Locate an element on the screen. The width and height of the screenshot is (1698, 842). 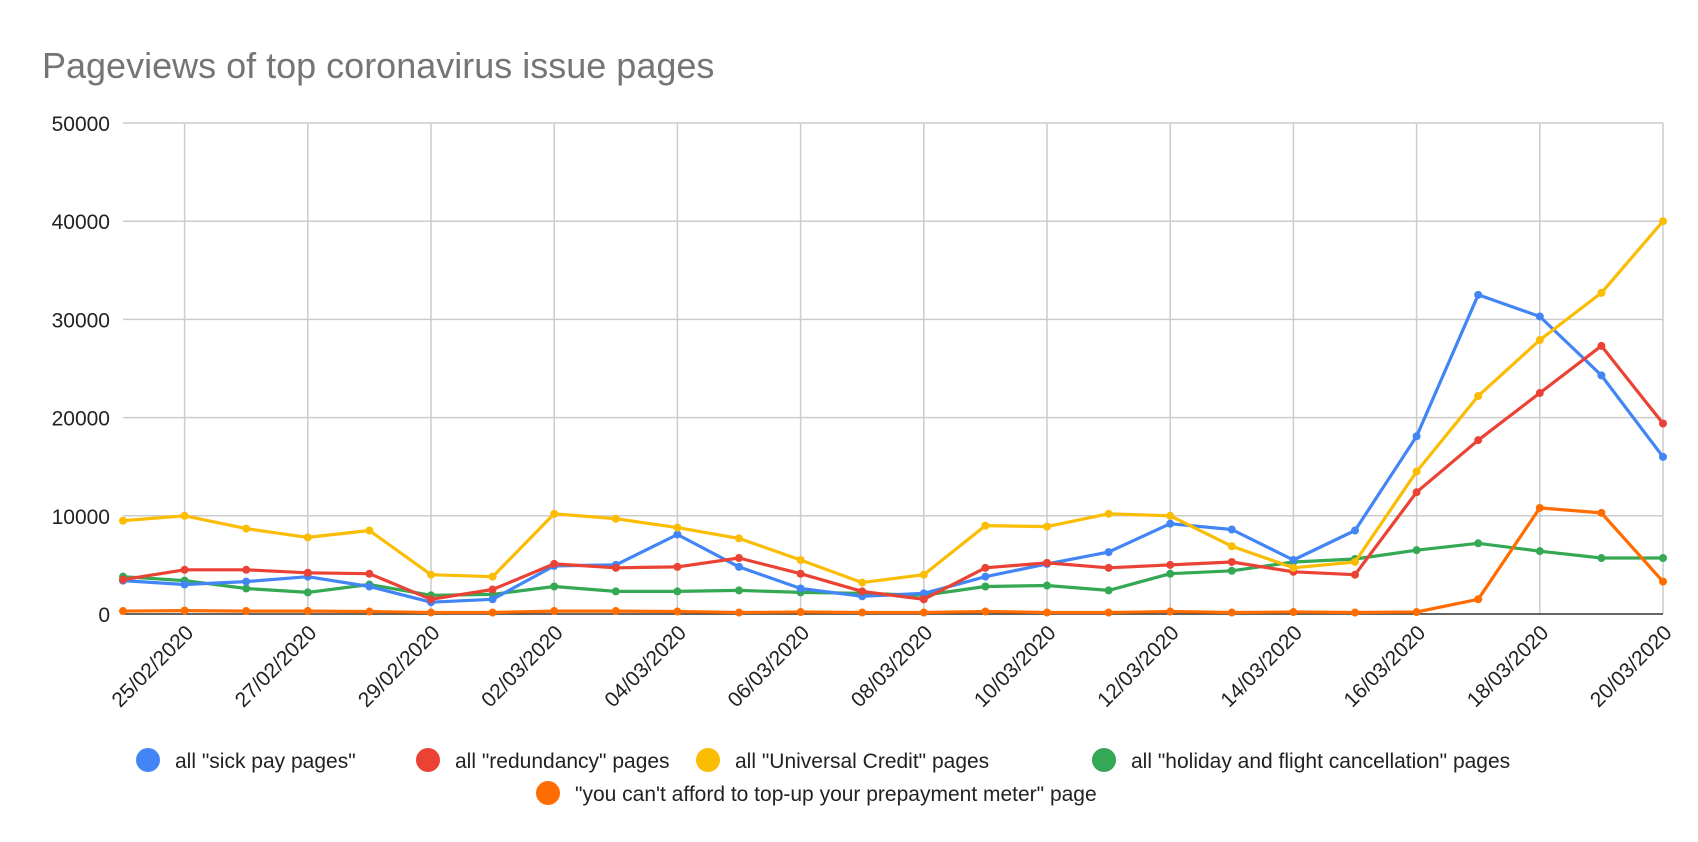
x-tick-label: 18/03/2020 is located at coordinates (1508, 666).